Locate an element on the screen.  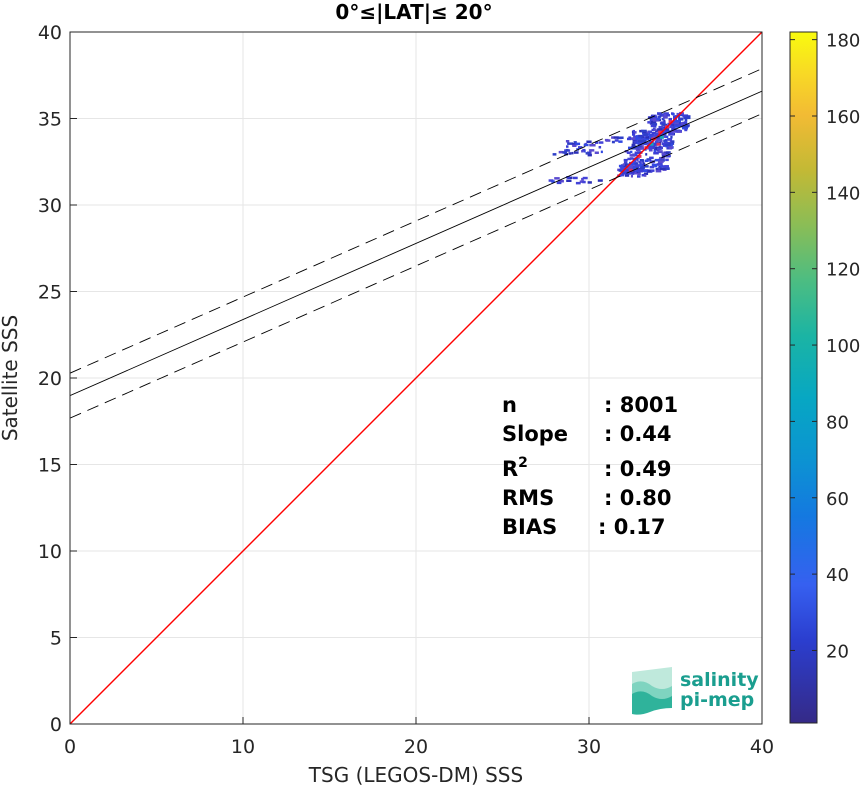
colorbar is located at coordinates (803, 377).